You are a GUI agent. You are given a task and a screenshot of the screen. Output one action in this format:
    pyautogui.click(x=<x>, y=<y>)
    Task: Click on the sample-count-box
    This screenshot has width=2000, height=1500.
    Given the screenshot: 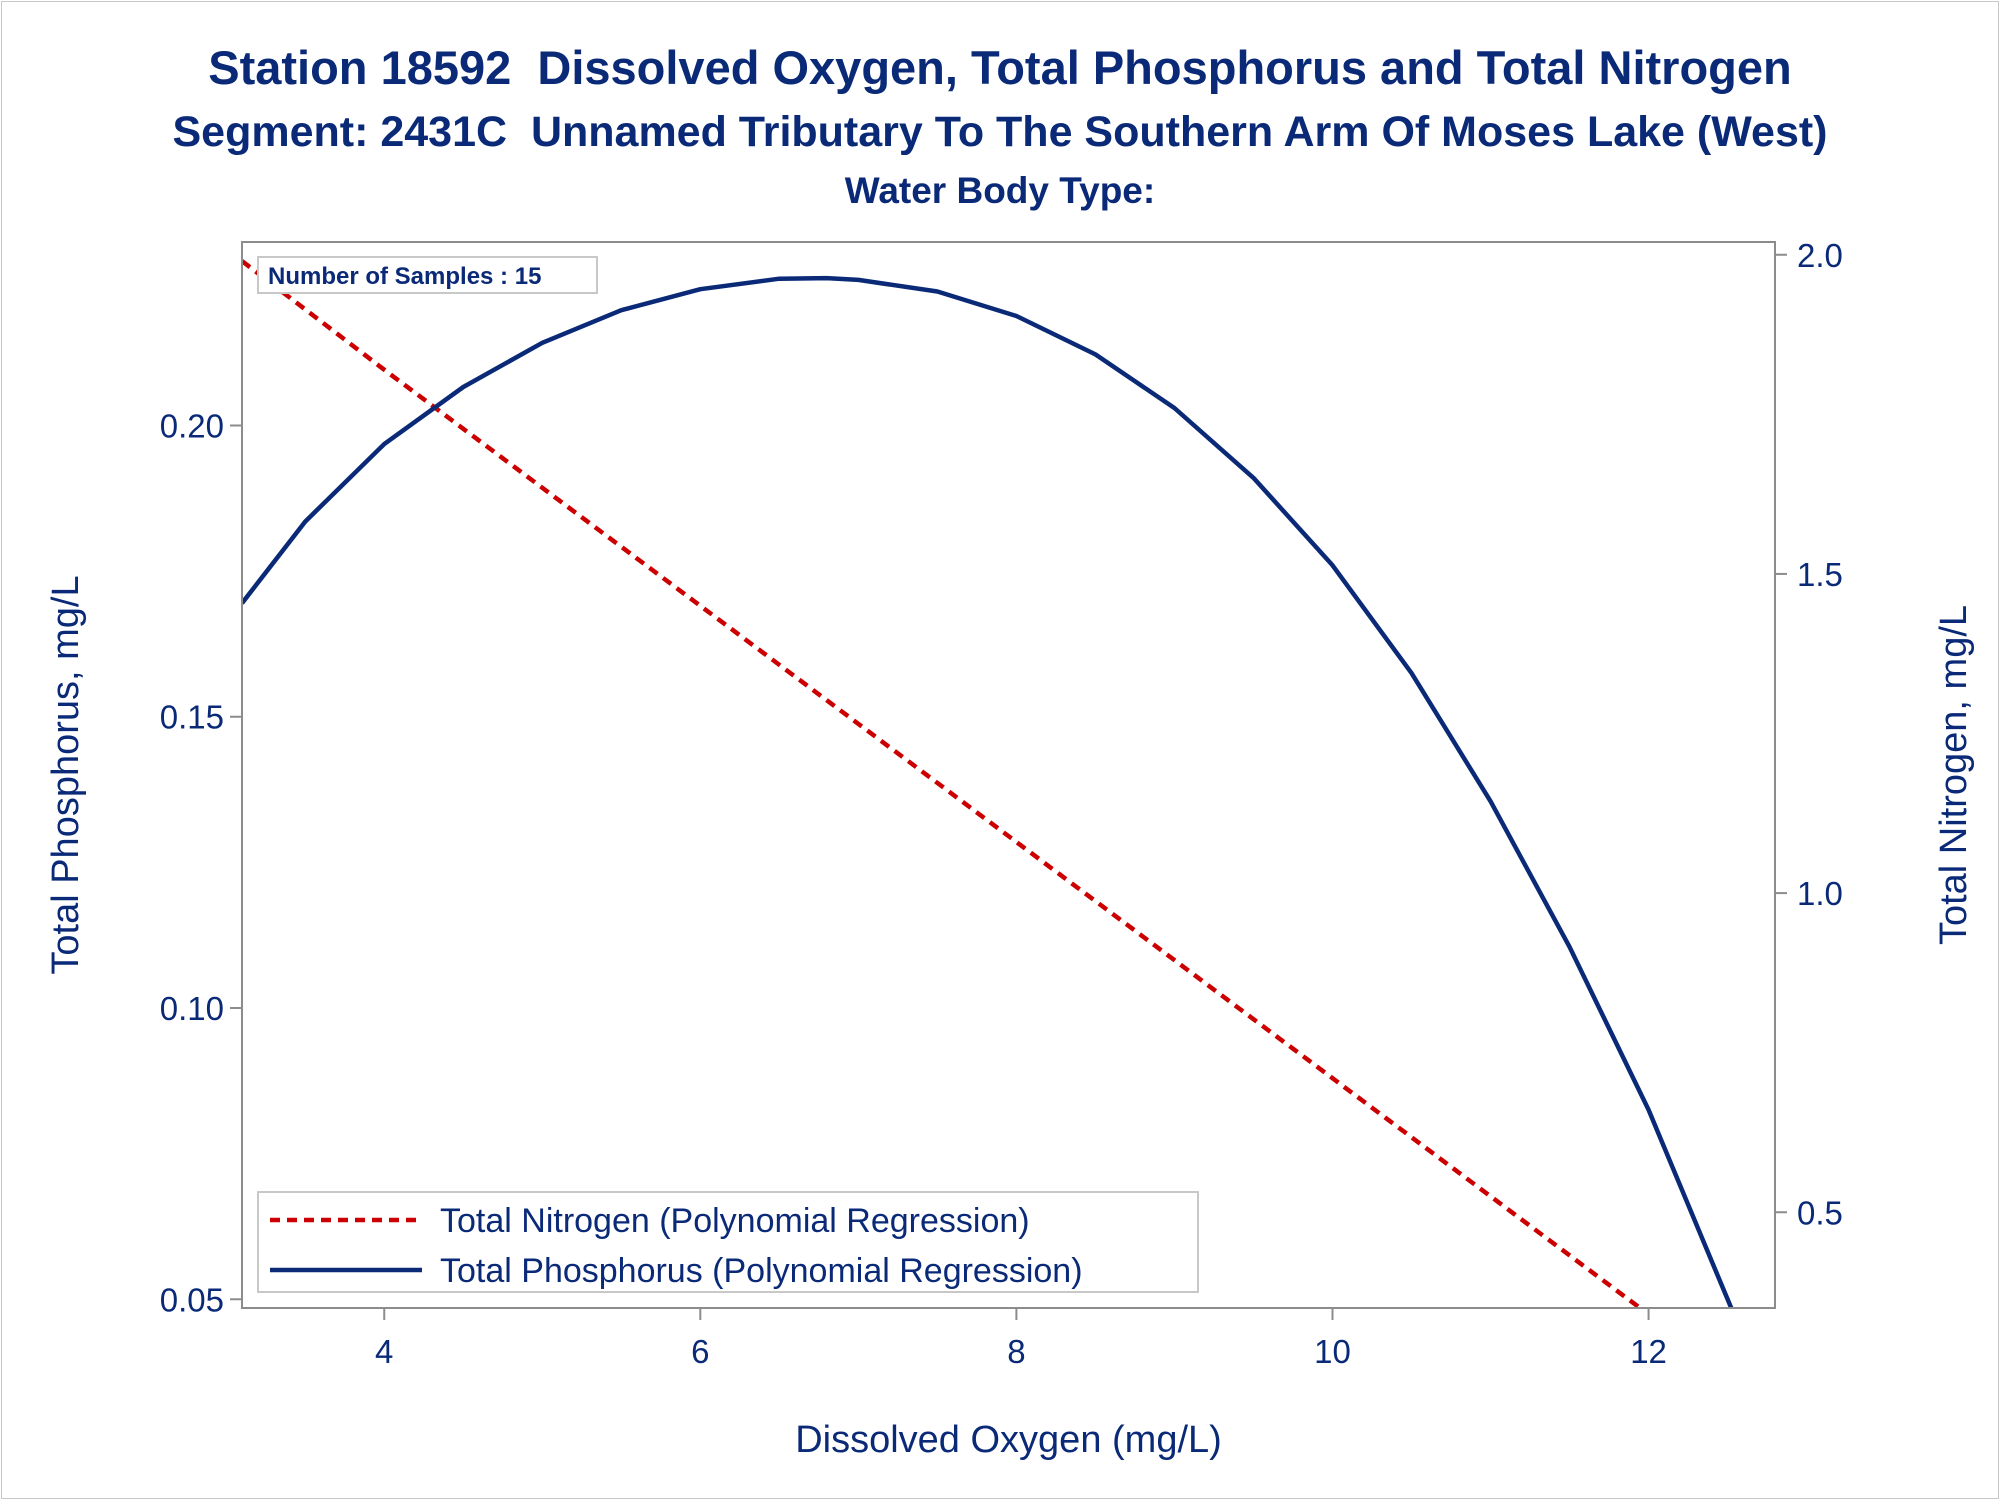 What is the action you would take?
    pyautogui.click(x=427, y=275)
    